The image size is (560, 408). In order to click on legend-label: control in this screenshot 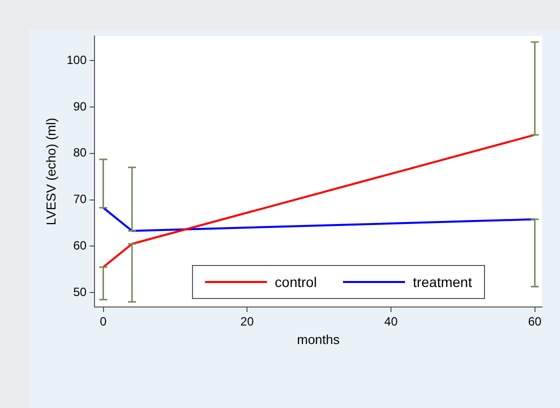, I will do `click(295, 282)`.